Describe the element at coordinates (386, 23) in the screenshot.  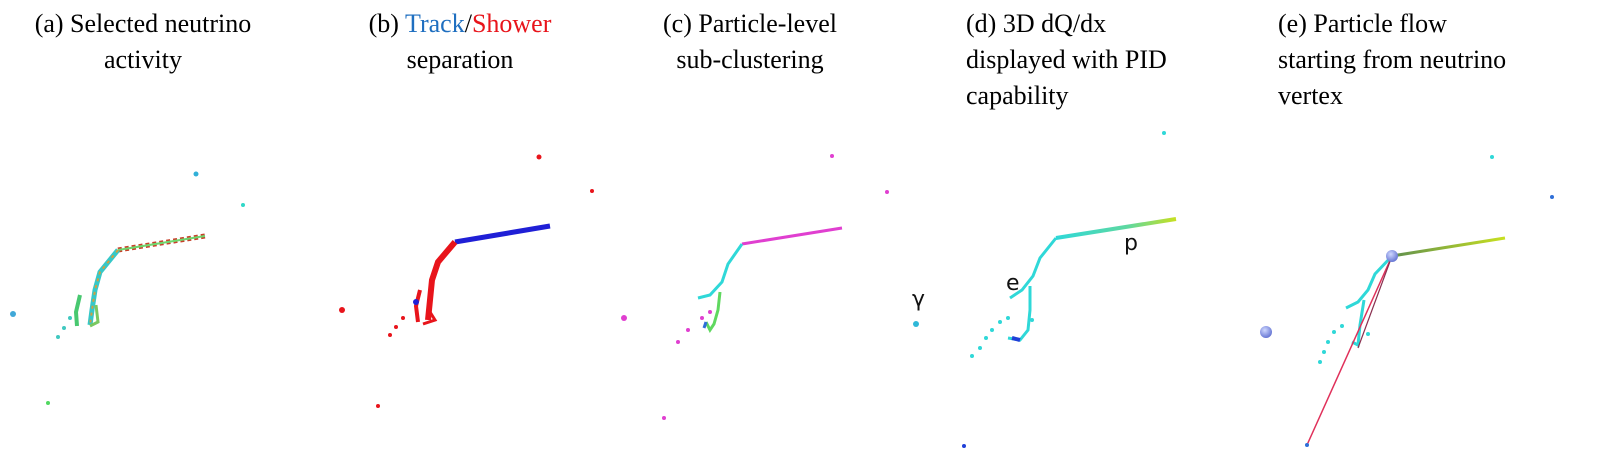
I see `panel-b-caption-prefix: (b)` at that location.